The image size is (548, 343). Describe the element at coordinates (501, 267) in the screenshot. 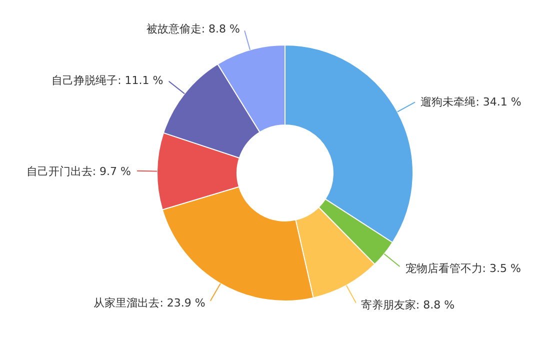

I see `data-label: : 3.5 %` at that location.